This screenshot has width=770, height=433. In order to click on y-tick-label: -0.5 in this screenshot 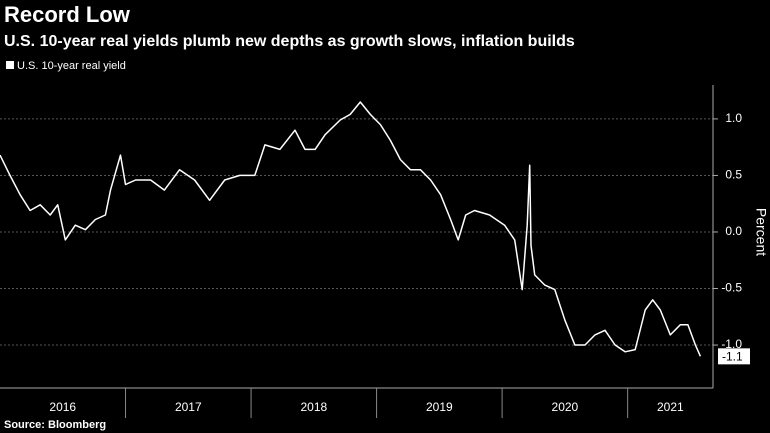, I will do `click(731, 288)`.